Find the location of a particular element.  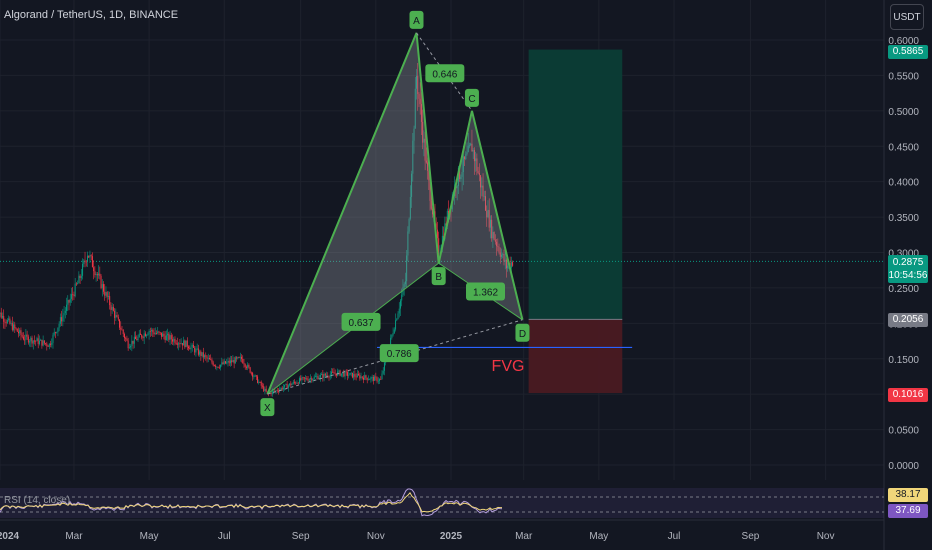

rsi-value-tag: 38.17 is located at coordinates (908, 495).